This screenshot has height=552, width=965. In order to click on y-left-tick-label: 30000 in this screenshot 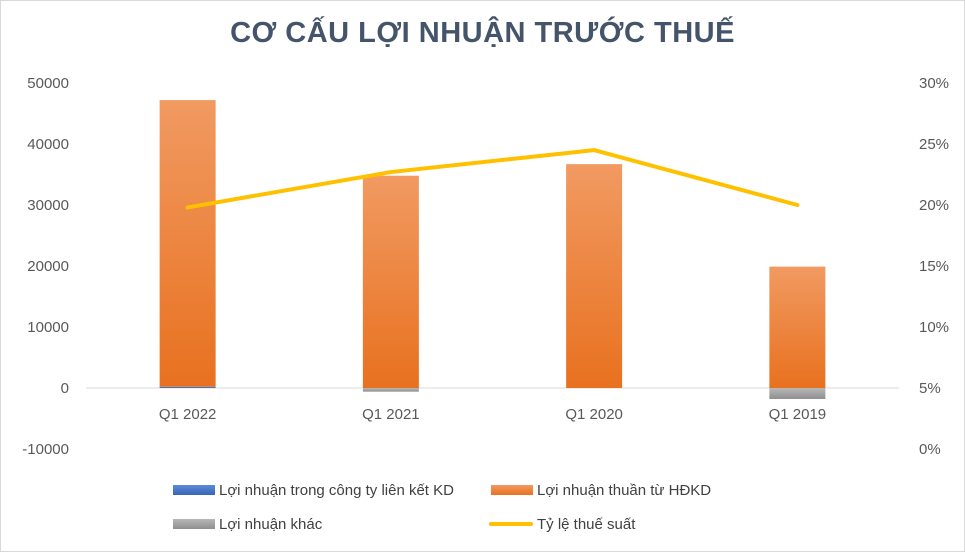, I will do `click(48, 205)`.